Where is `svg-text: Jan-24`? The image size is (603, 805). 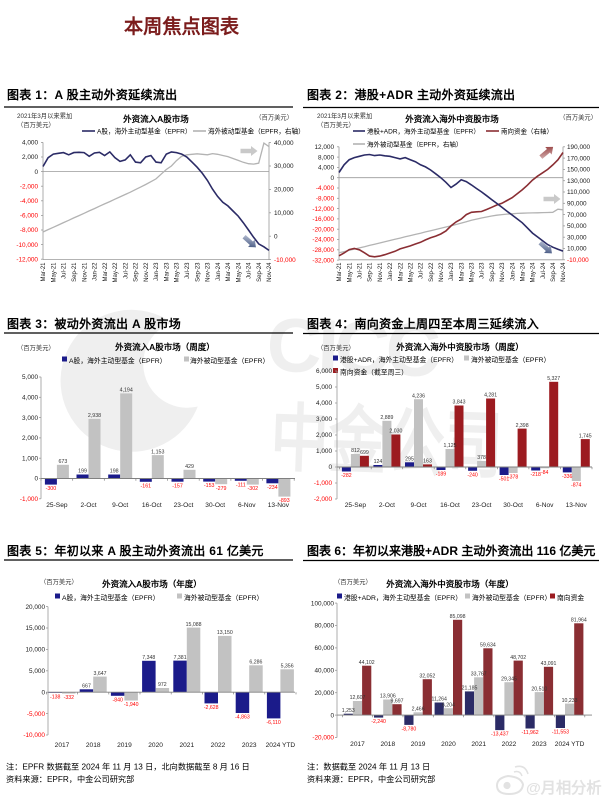
svg-text: Jan-24 is located at coordinates (513, 271).